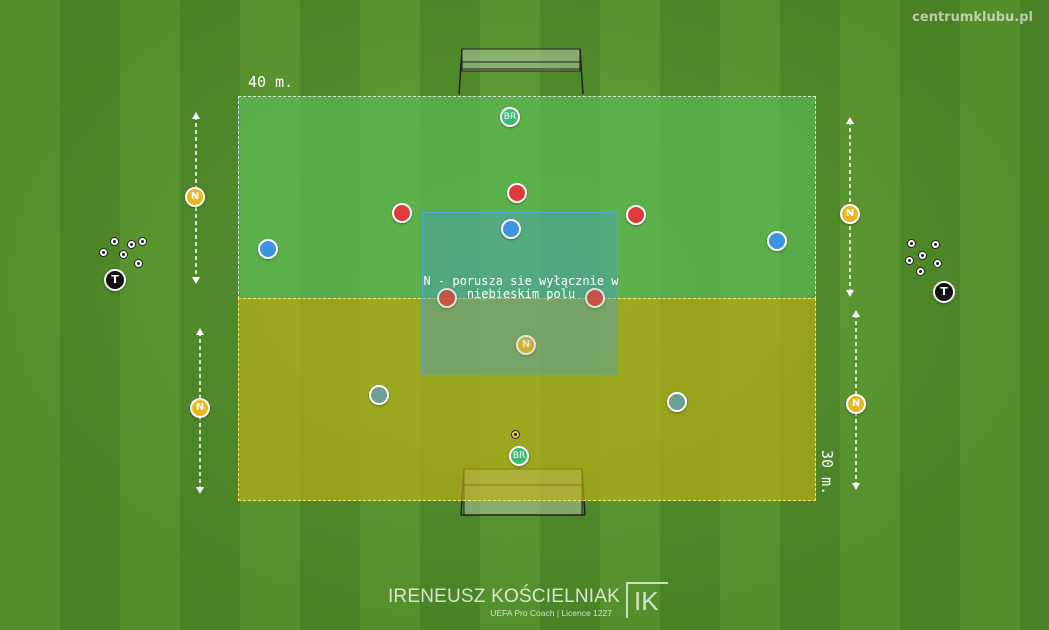 This screenshot has width=1049, height=630. I want to click on author-name: IRENEUSZ KOŚCIELNIAK, so click(503, 596).